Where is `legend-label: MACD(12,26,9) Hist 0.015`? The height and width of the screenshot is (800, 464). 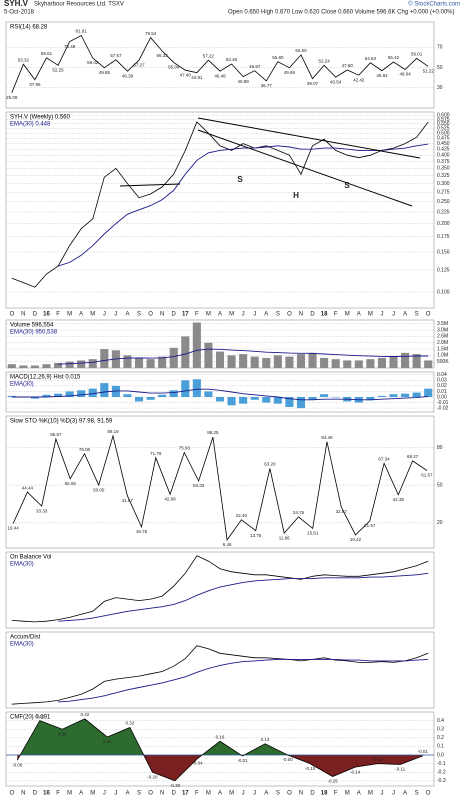
legend-label: MACD(12,26,9) Hist 0.015 is located at coordinates (45, 378).